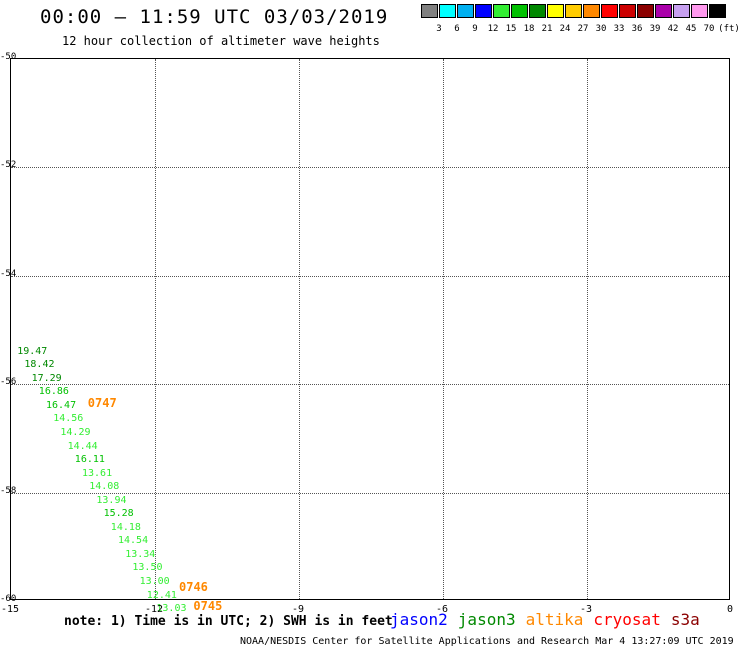 The image size is (740, 650). I want to click on color-scale-label: 45, so click(691, 29).